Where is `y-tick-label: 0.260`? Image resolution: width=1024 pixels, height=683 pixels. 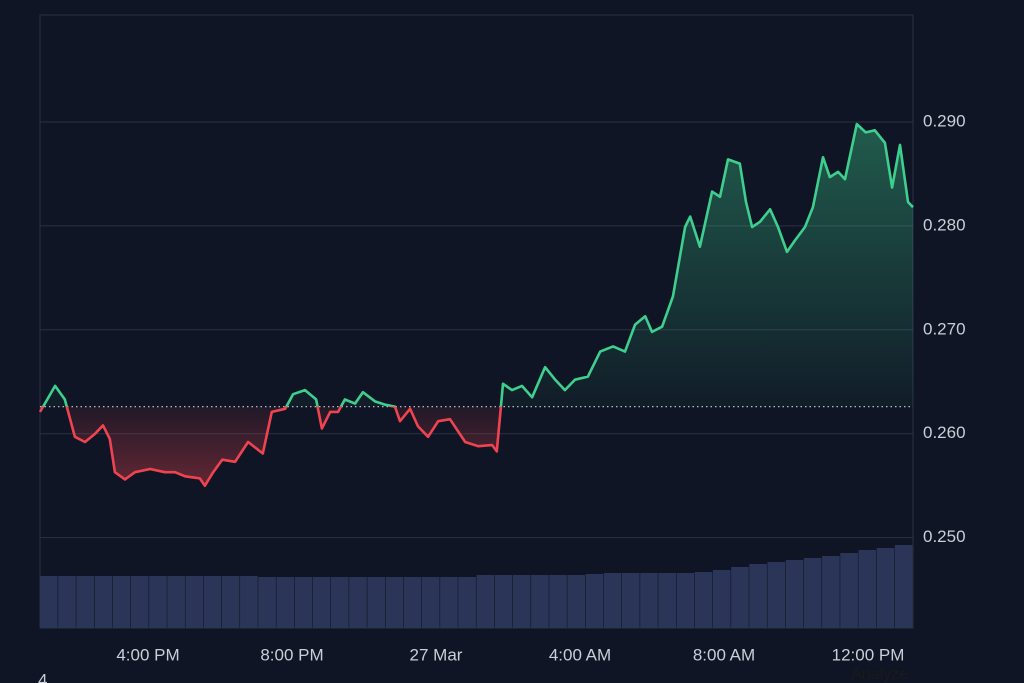 y-tick-label: 0.260 is located at coordinates (944, 432).